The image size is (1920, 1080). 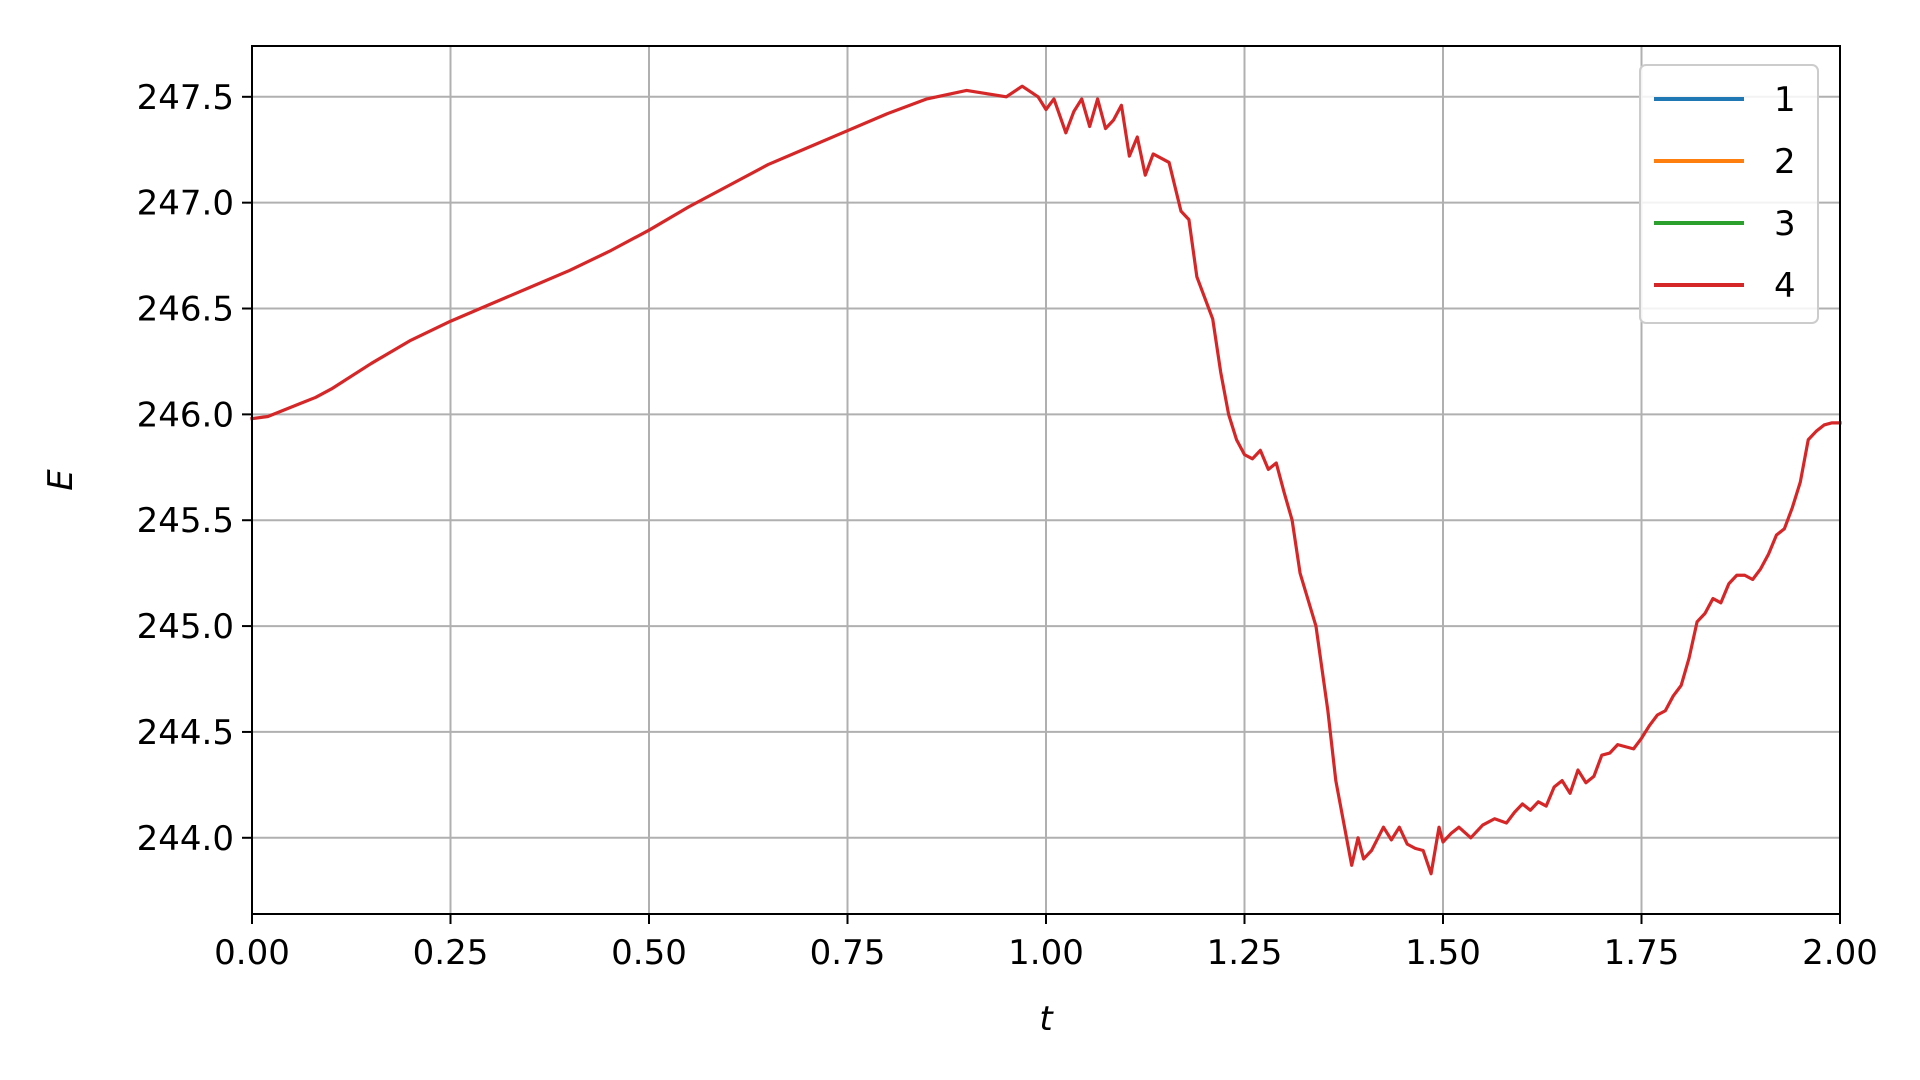 What do you see at coordinates (185, 98) in the screenshot?
I see `y-tick-label: 247.5` at bounding box center [185, 98].